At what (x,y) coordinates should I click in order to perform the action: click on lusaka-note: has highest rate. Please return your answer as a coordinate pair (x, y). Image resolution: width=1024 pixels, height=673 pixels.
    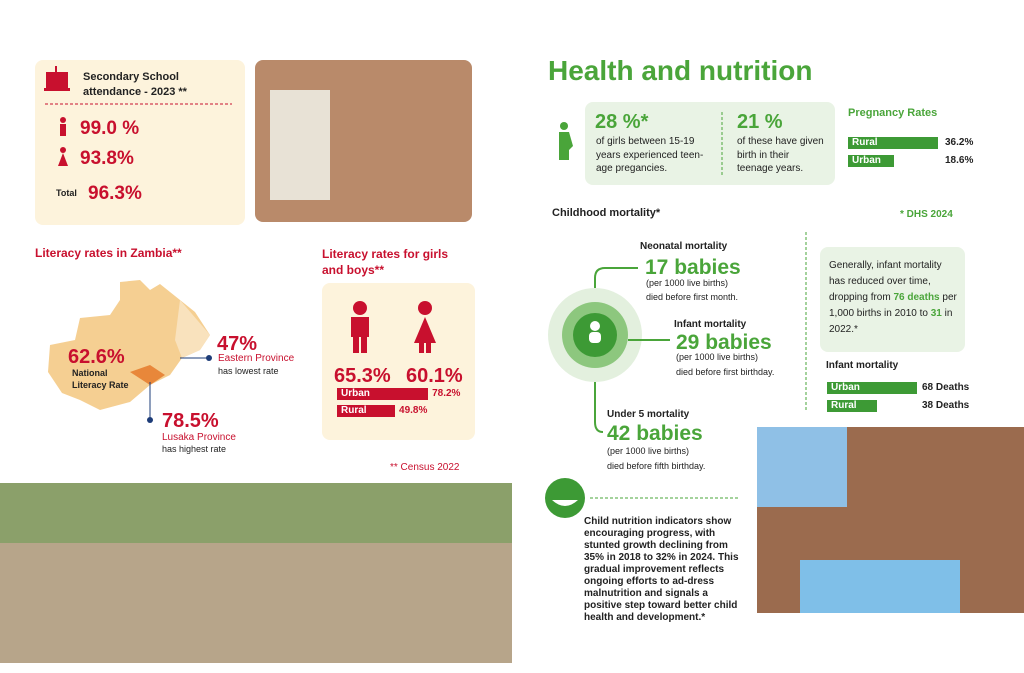
    Looking at the image, I should click on (194, 449).